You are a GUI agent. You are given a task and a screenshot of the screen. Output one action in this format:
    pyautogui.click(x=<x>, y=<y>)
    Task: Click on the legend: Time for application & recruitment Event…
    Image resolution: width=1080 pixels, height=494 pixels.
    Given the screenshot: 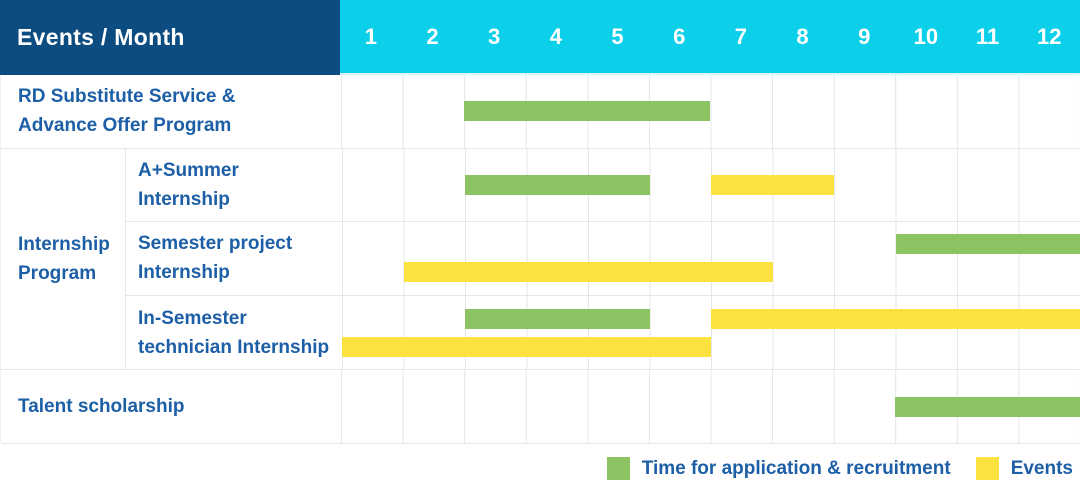 What is the action you would take?
    pyautogui.click(x=540, y=468)
    